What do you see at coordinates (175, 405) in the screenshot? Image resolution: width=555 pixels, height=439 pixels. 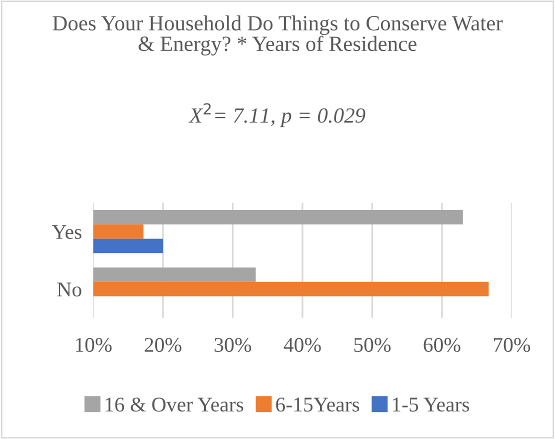 I see `legend-label: 16 & Over Years` at bounding box center [175, 405].